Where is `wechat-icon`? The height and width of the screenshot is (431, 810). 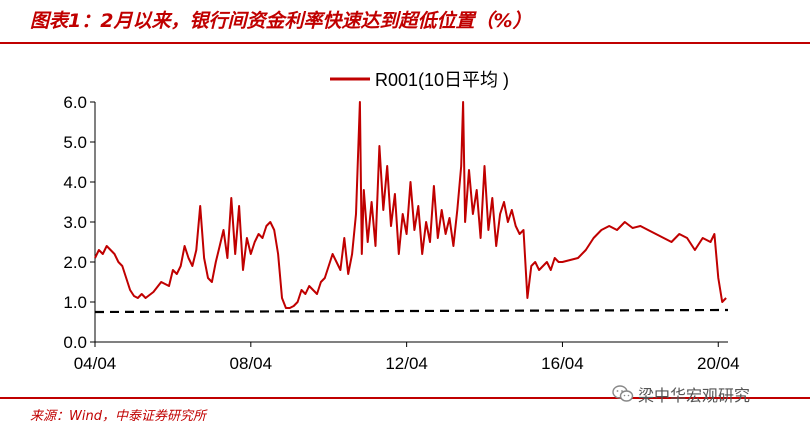 wechat-icon is located at coordinates (623, 394).